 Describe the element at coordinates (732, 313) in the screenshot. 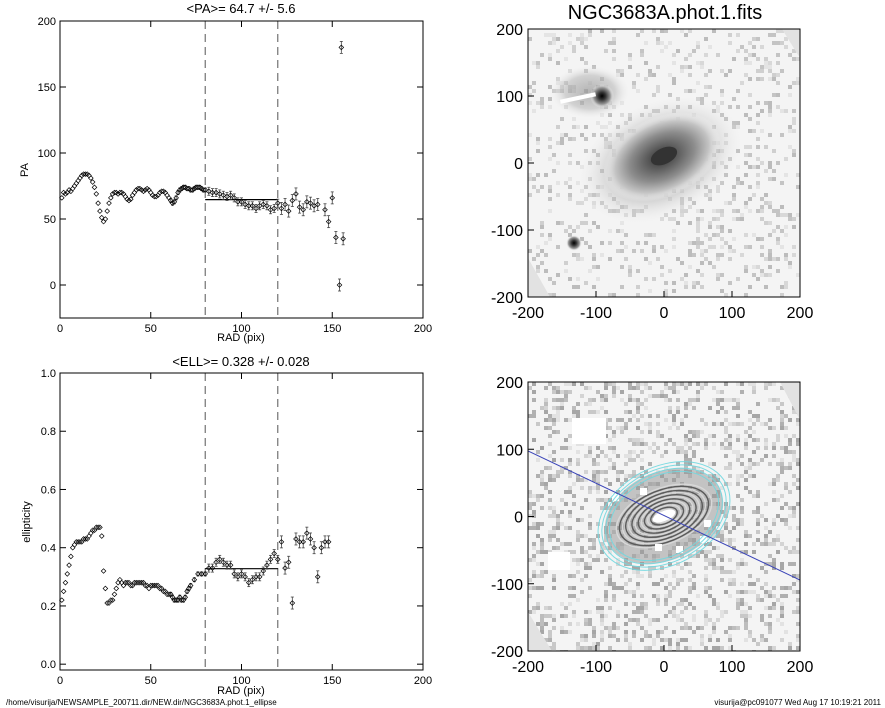

I see `x-tick-label: 100` at that location.